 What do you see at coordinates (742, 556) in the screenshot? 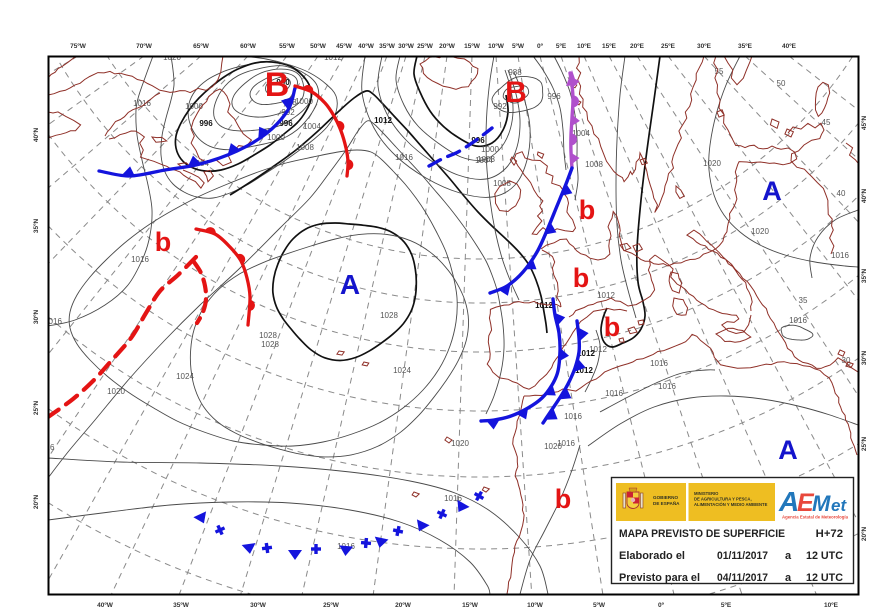
I see `svg-text: 01/11/2017` at bounding box center [742, 556].